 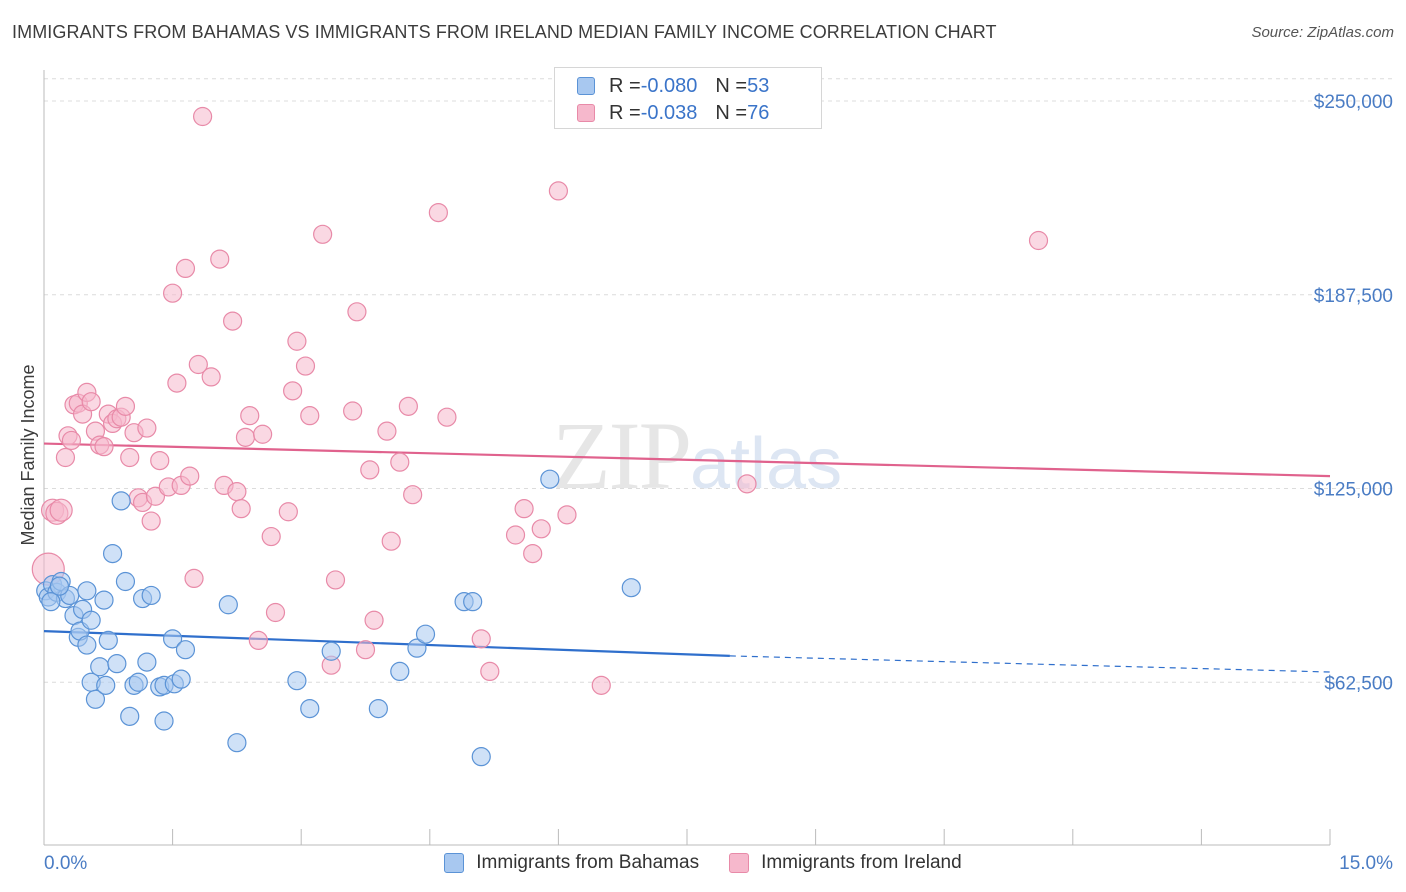 I want to click on legend-r-value: -0.038, so click(x=669, y=112).